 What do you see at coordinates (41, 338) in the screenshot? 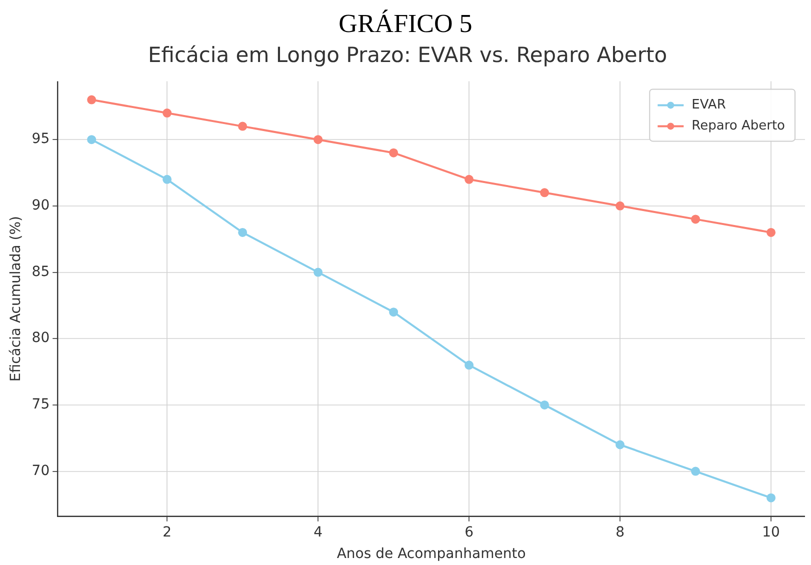
I see `y-tick-label: 80` at bounding box center [41, 338].